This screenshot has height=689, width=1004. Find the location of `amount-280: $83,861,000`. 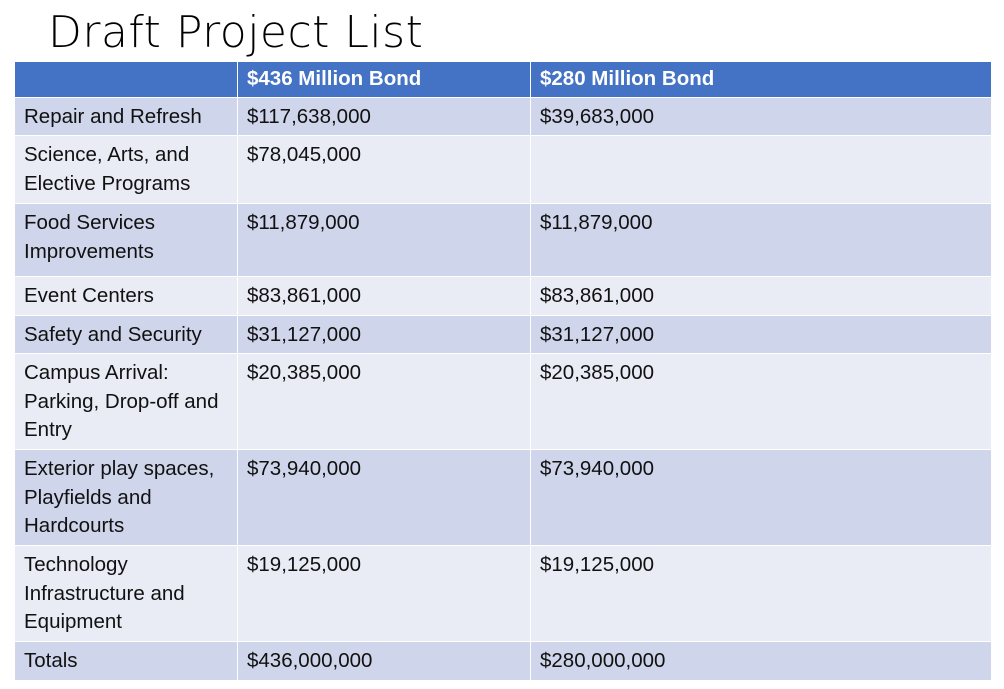

amount-280: $83,861,000 is located at coordinates (761, 296).